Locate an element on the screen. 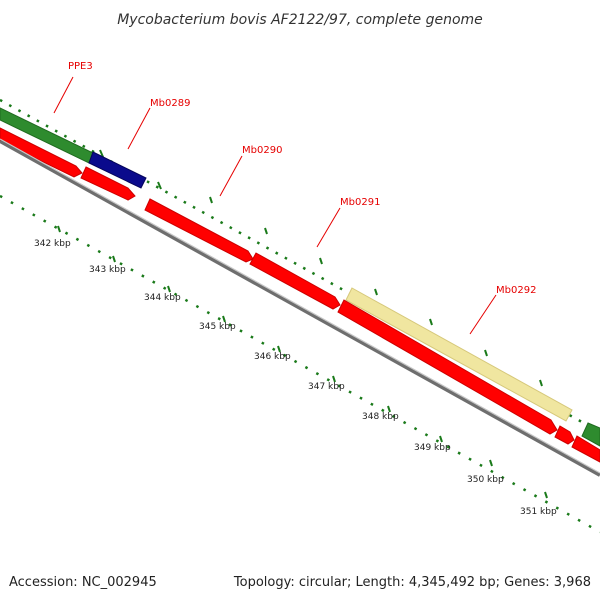  gene-label-mb0290: Mb0290 is located at coordinates (262, 150).